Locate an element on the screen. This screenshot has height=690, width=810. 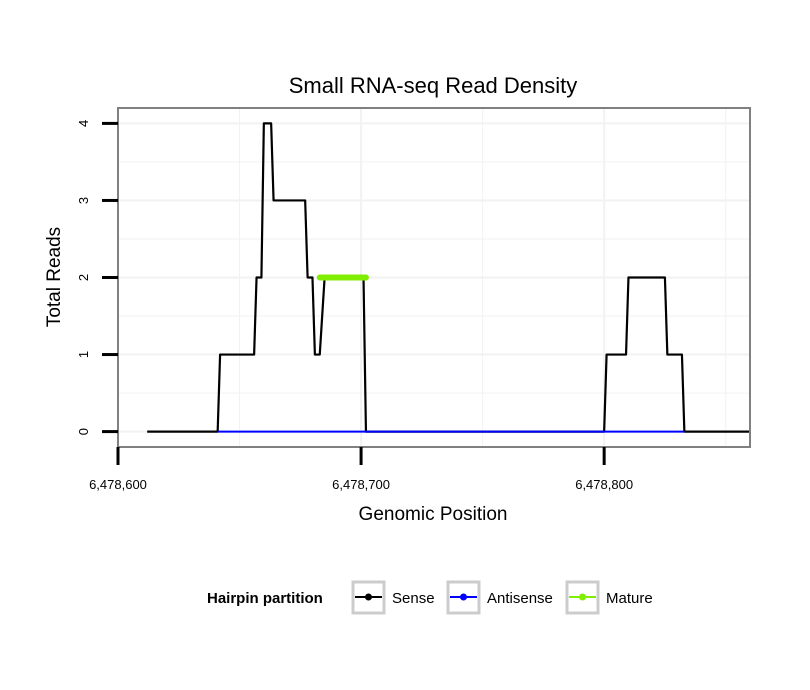
legend: Hairpin partition Sense Antisense Mature is located at coordinates (430, 597).